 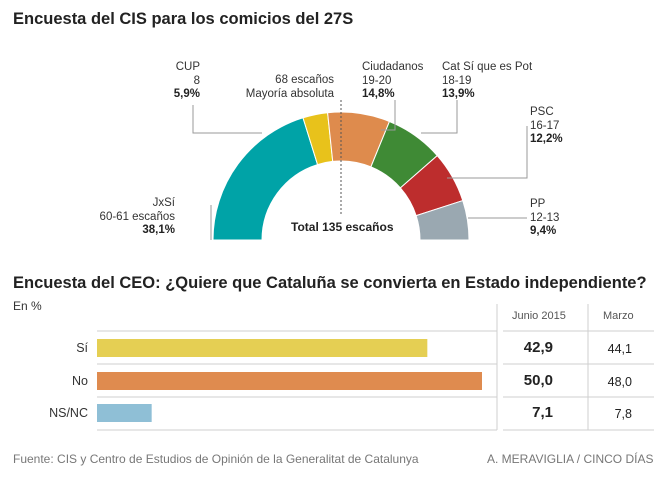 What do you see at coordinates (80, 381) in the screenshot?
I see `bar-category-no: No` at bounding box center [80, 381].